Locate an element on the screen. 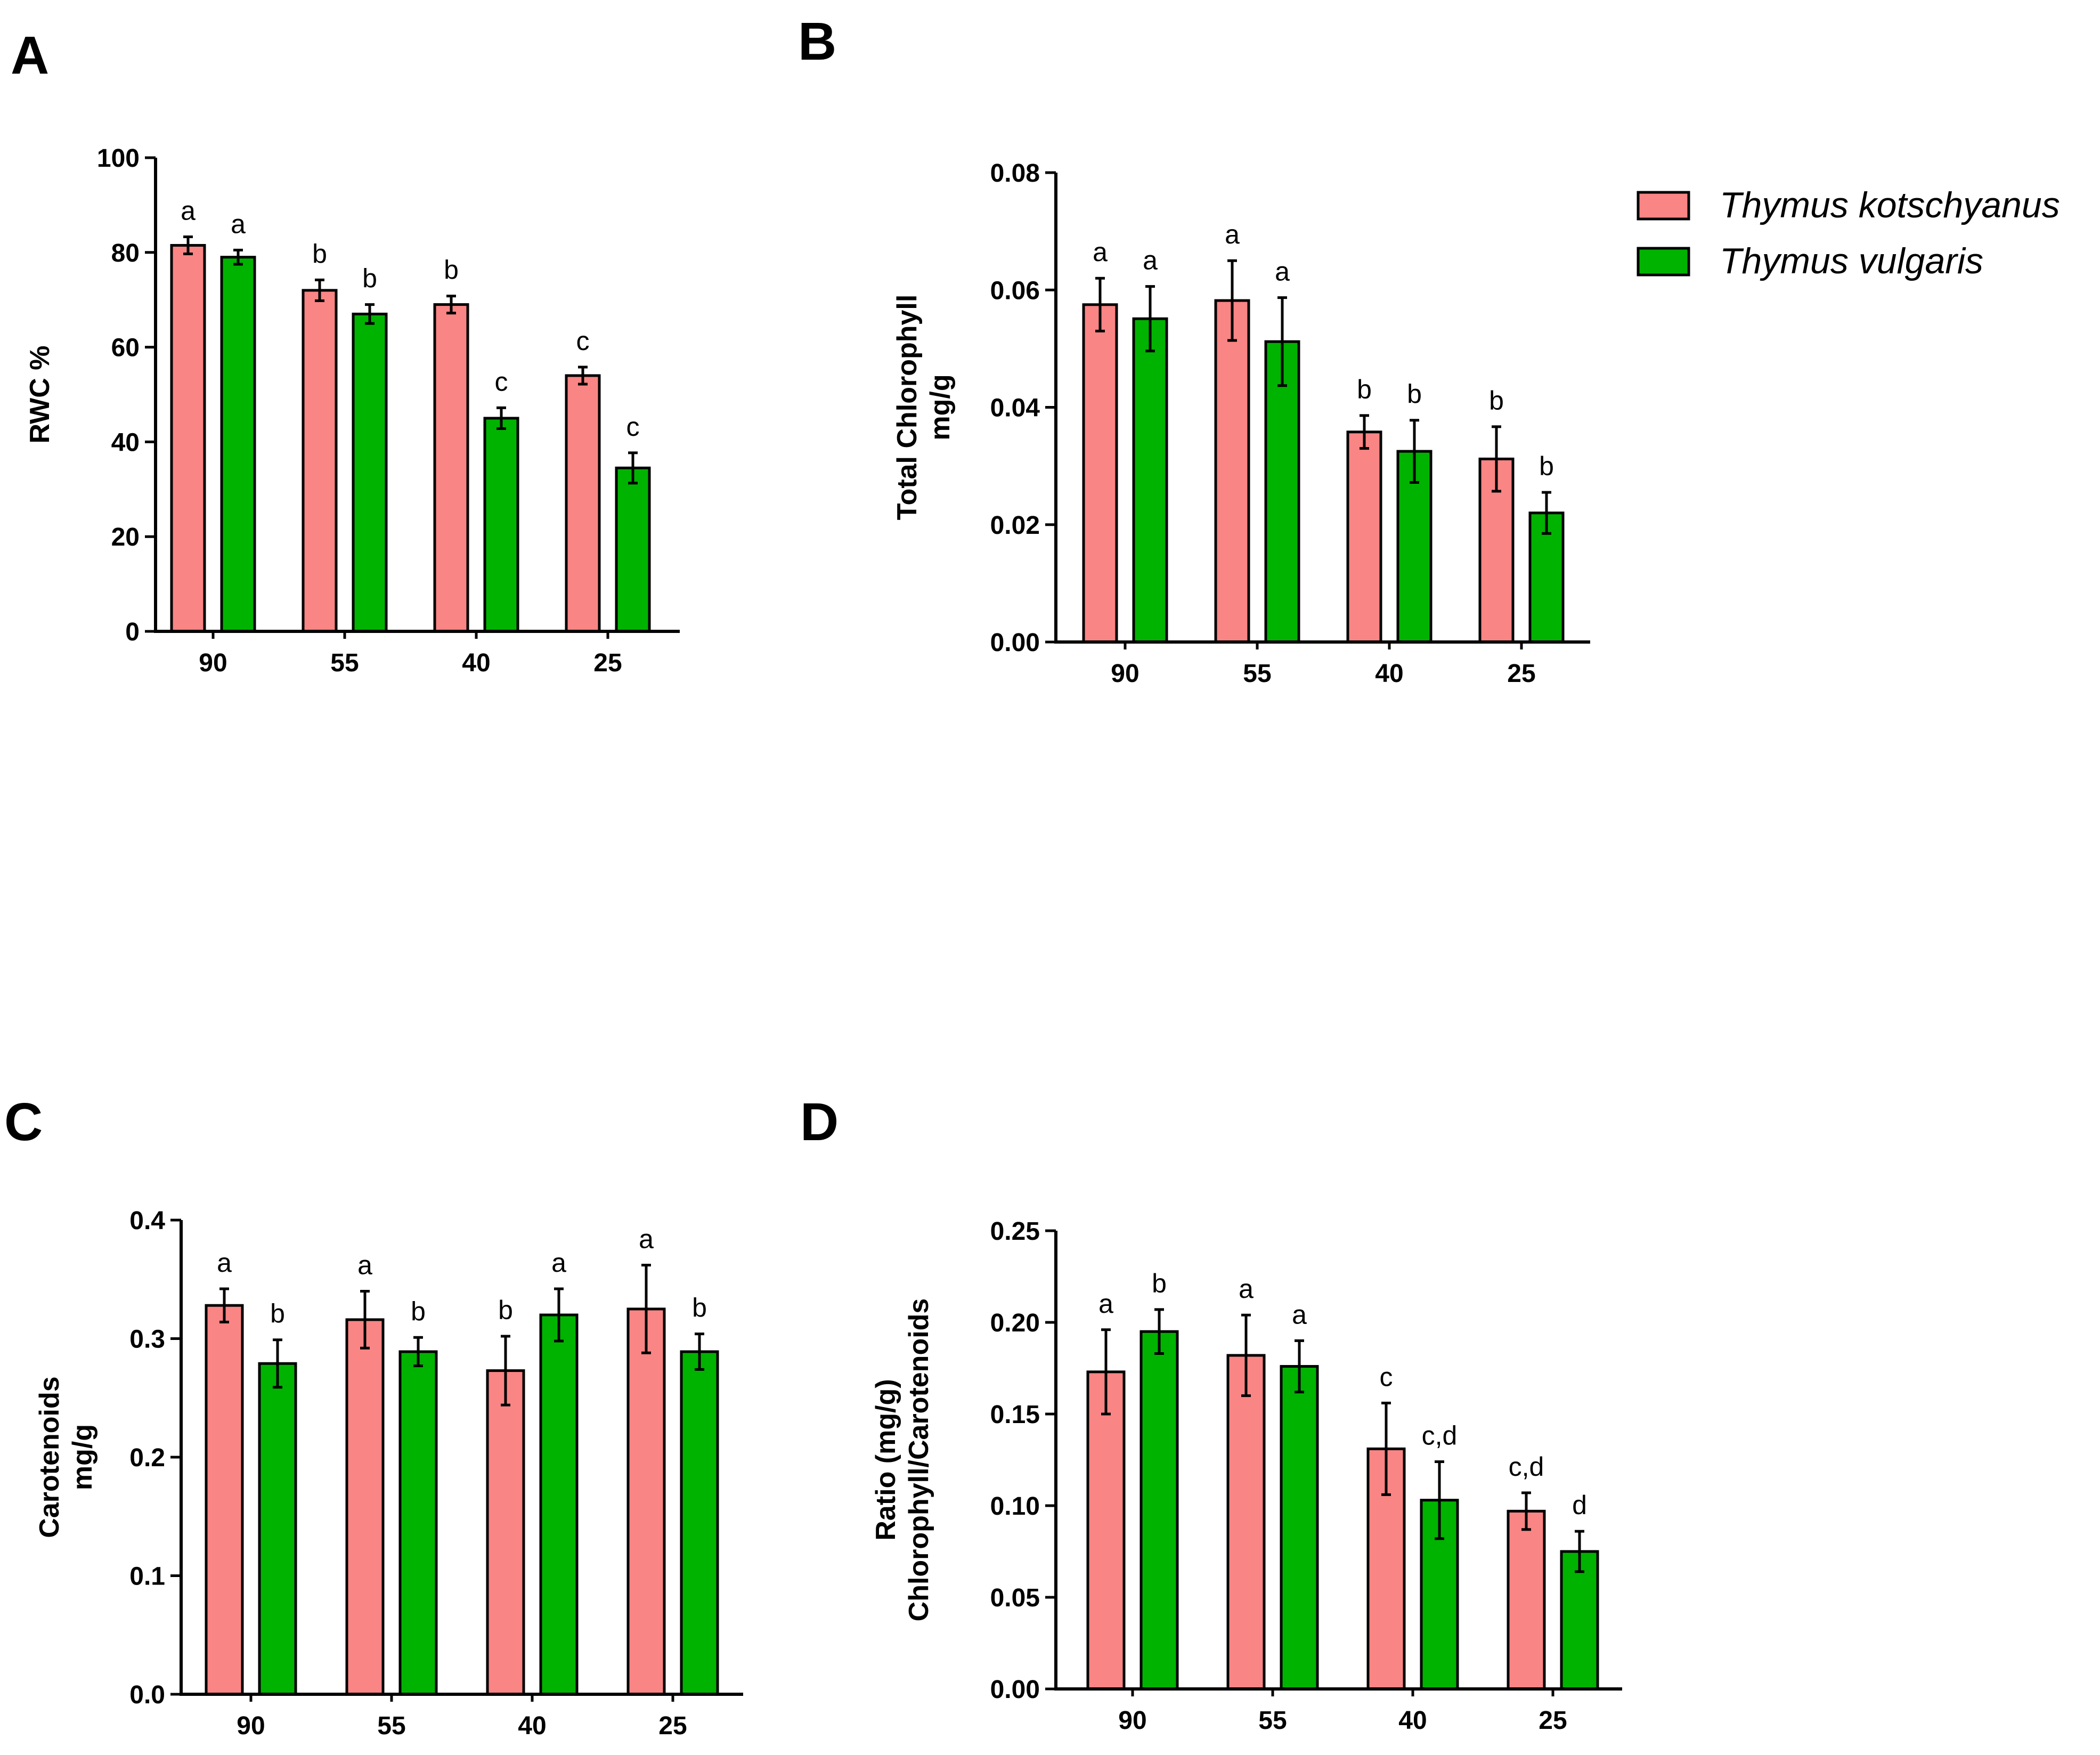 This screenshot has width=2100, height=1755. y-tick-label: 0.1 is located at coordinates (147, 1577).